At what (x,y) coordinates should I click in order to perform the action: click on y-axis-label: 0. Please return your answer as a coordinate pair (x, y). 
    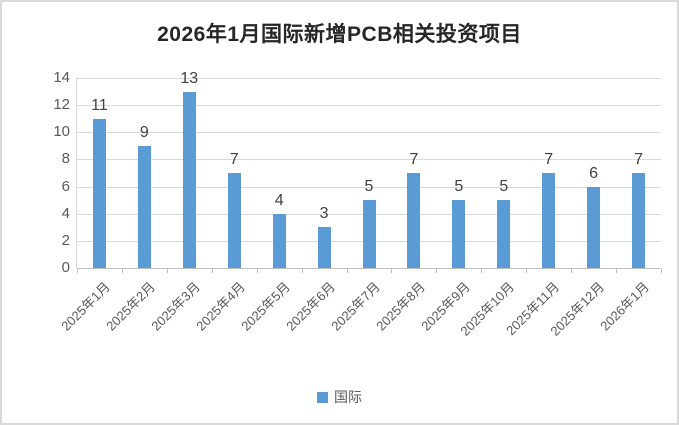
    Looking at the image, I should click on (65, 267).